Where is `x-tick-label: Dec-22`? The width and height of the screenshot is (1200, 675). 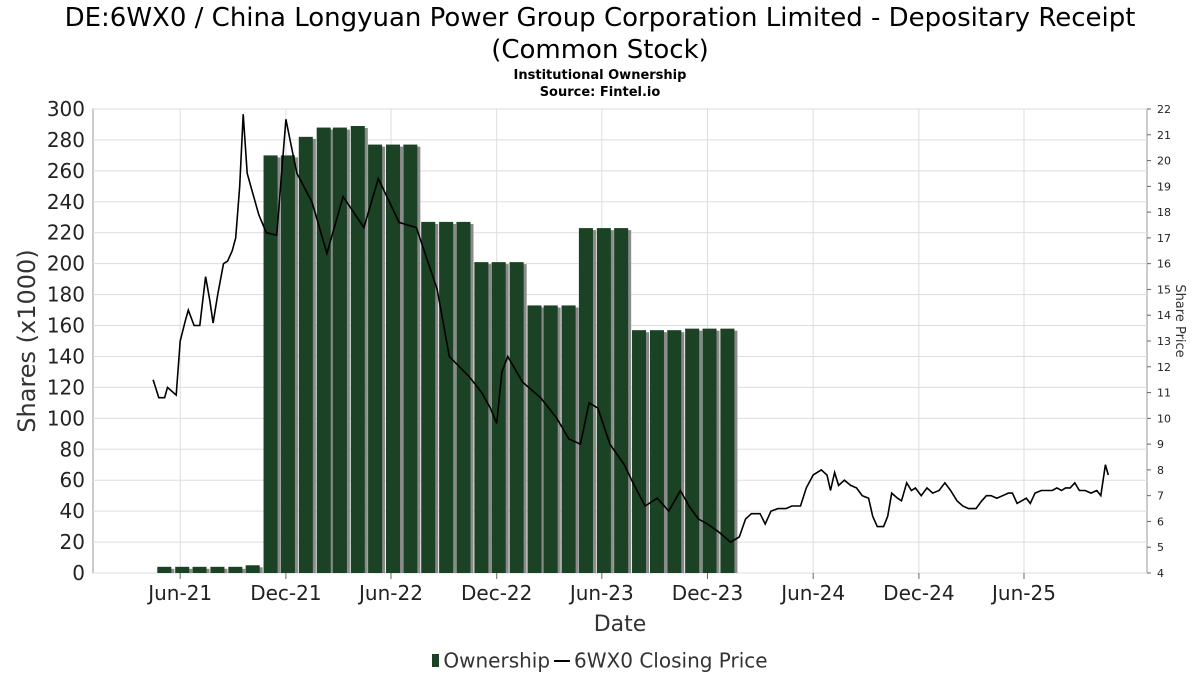 x-tick-label: Dec-22 is located at coordinates (496, 593).